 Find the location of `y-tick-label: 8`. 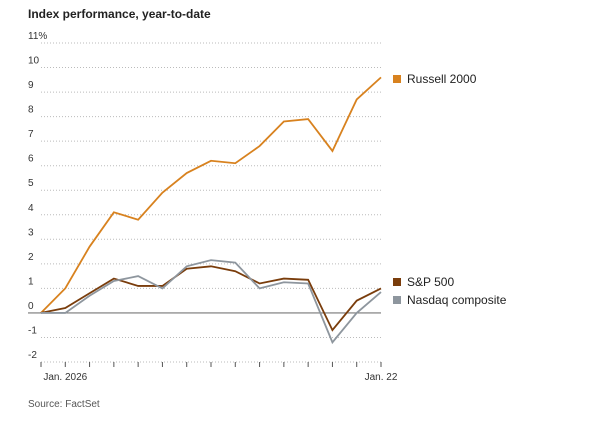

y-tick-label: 8 is located at coordinates (31, 110).